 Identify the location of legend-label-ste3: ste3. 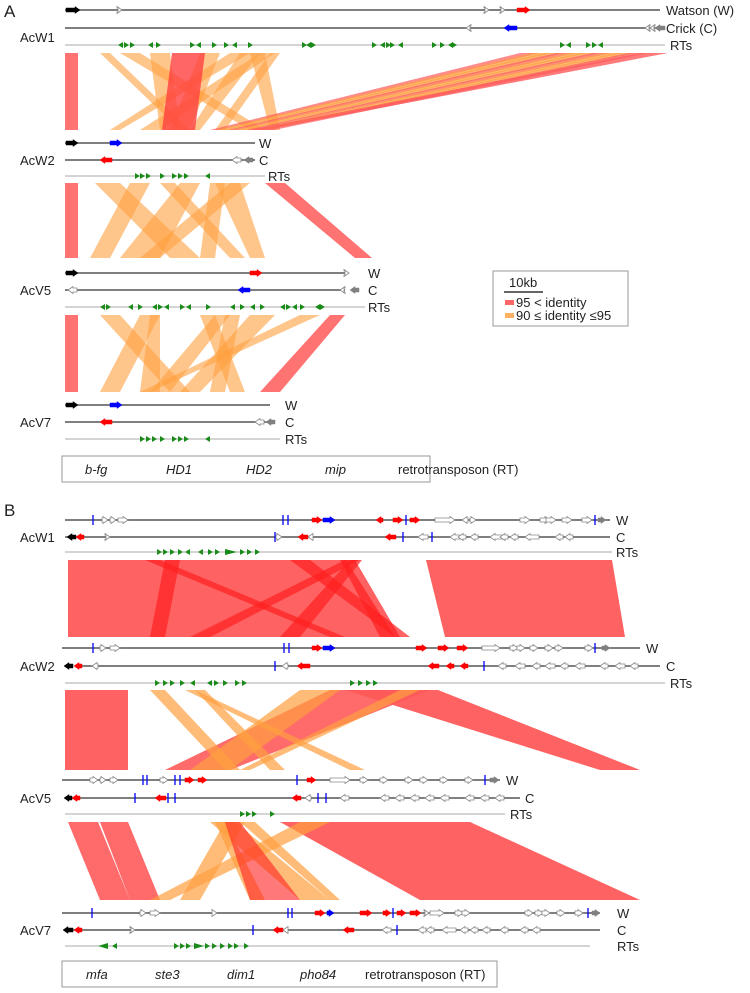
(167, 974).